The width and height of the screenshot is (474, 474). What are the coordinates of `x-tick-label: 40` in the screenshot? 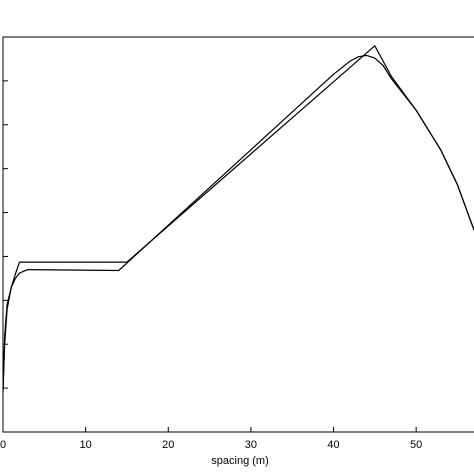 It's located at (333, 445).